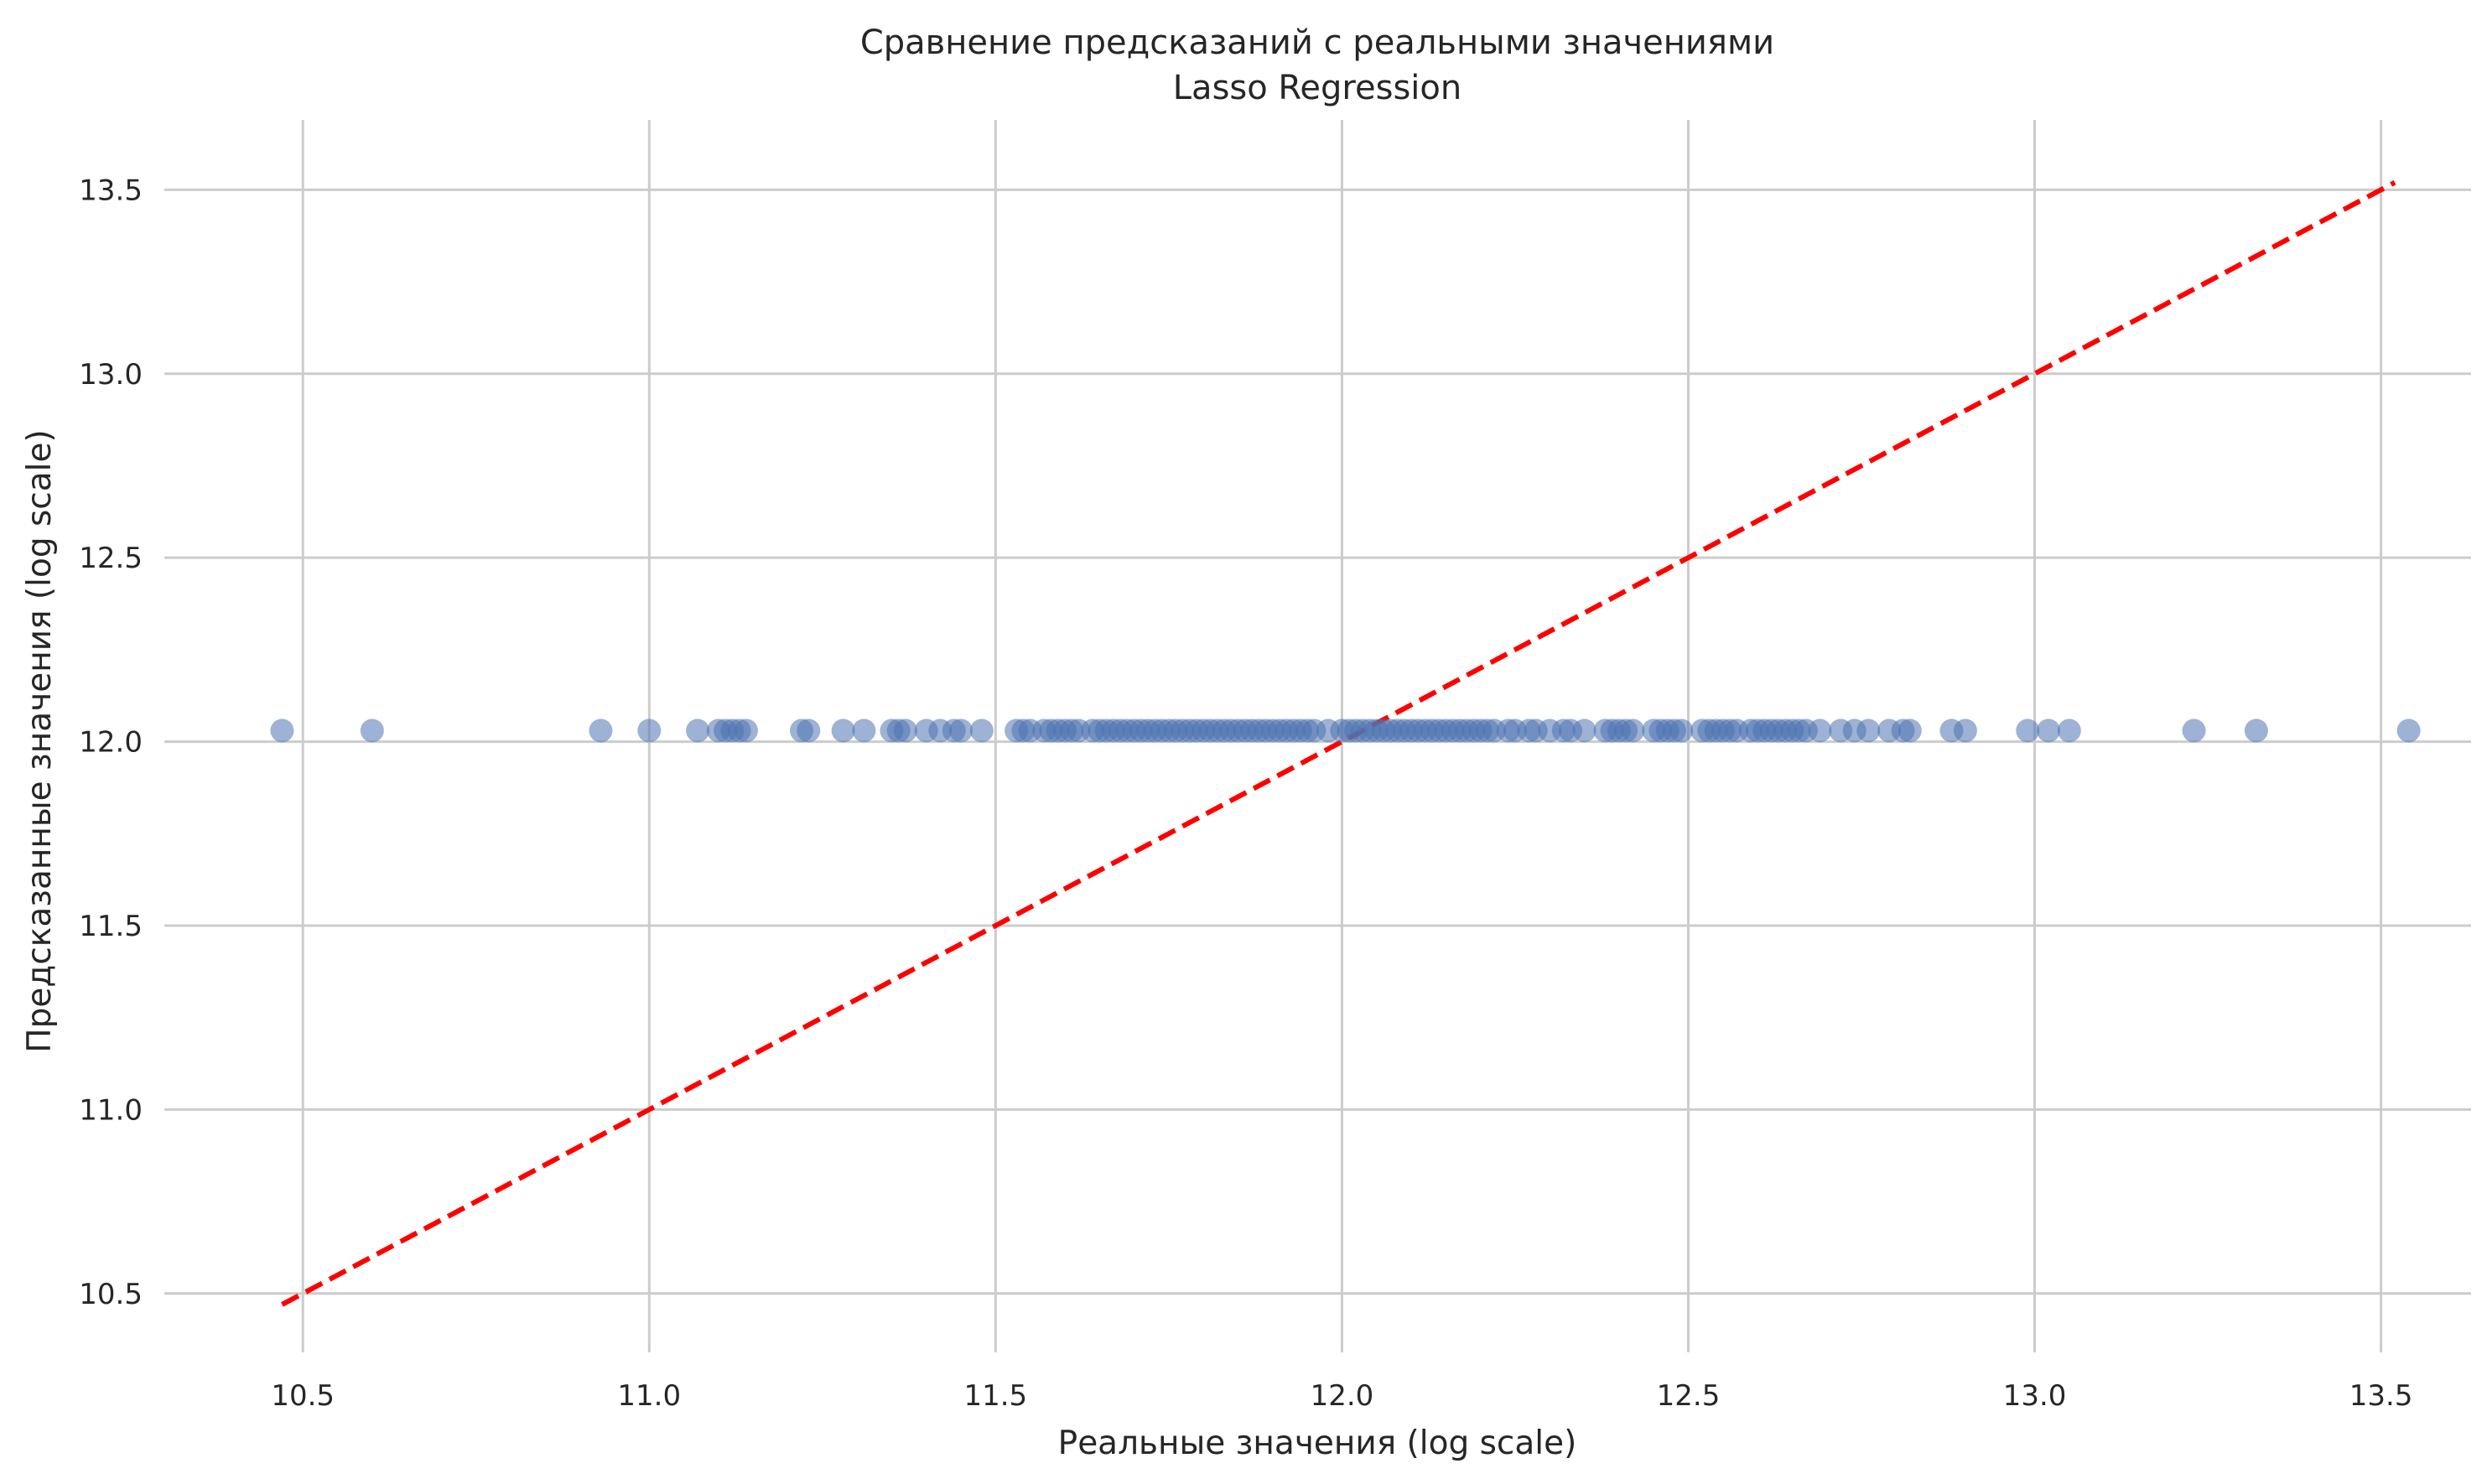  I want to click on x-tick-label: 12.5, so click(1689, 1396).